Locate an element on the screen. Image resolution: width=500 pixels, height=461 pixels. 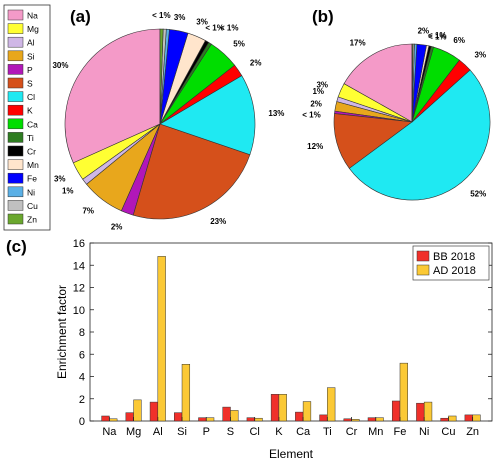
legend-swatch-s is located at coordinates (15, 83).